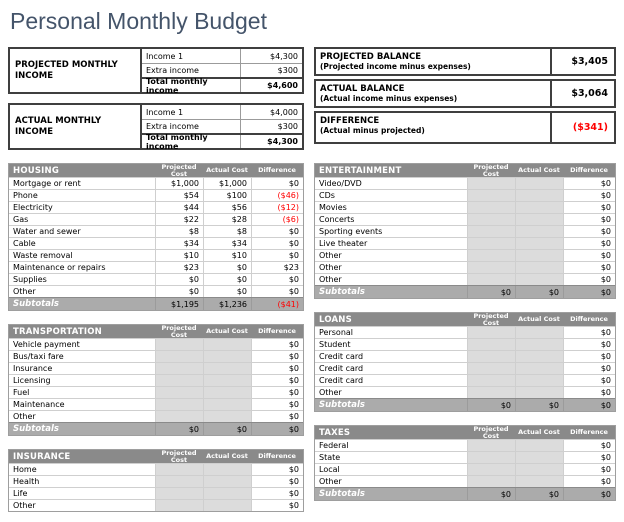 This screenshot has width=624, height=522. Describe the element at coordinates (227, 255) in the screenshot. I see `actual-cost-cell: $10` at that location.